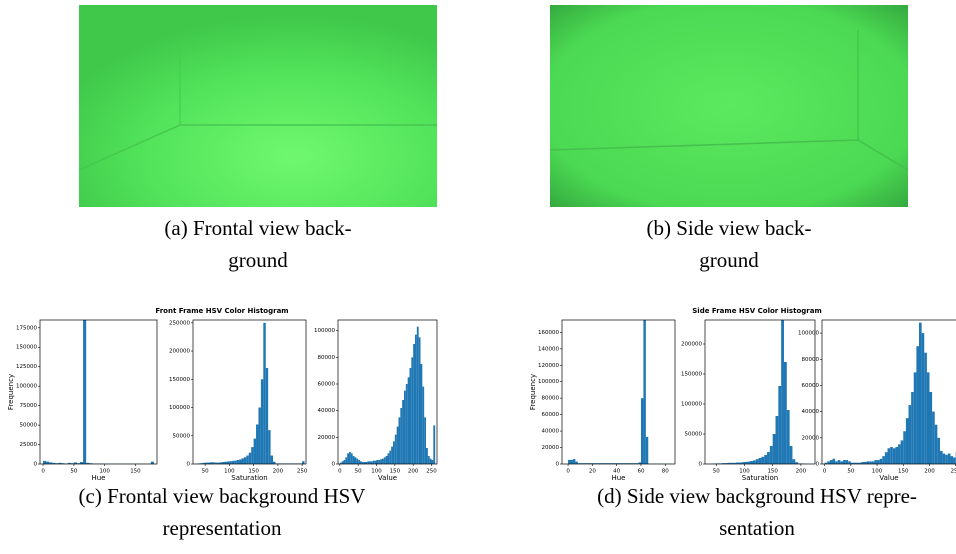 Image resolution: width=956 pixels, height=554 pixels. Describe the element at coordinates (757, 528) in the screenshot. I see `caption-line: sentation` at that location.